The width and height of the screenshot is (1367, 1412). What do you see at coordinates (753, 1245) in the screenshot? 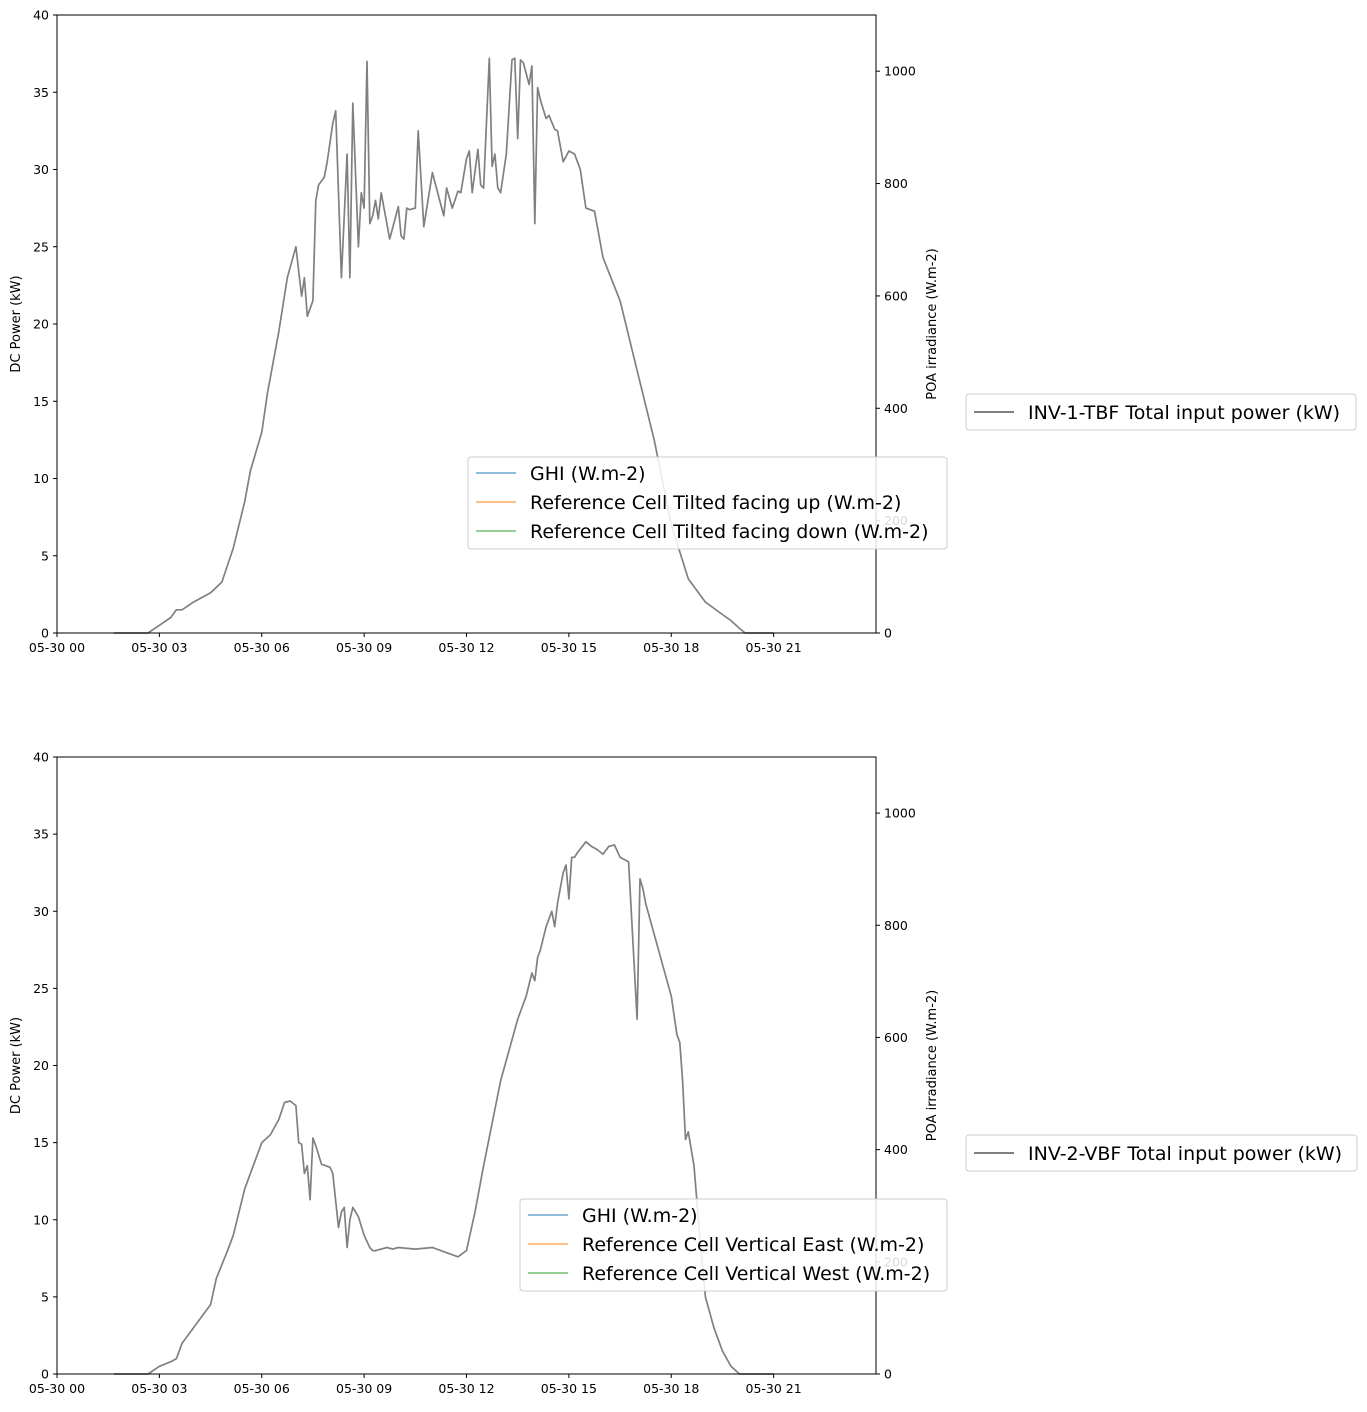
I see `legend-entry: Reference Cell Vertical East (W.m-2)` at bounding box center [753, 1245].